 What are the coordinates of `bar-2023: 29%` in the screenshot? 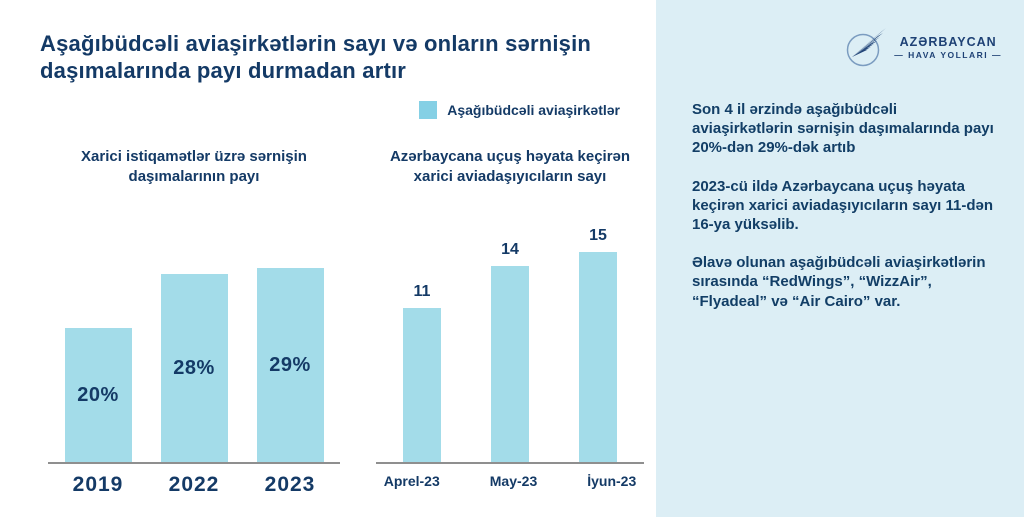 It's located at (290, 365).